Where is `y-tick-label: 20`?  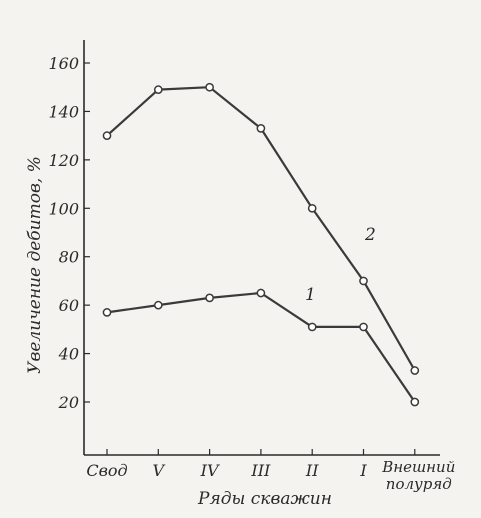
y-tick-label: 20 is located at coordinates (68, 402).